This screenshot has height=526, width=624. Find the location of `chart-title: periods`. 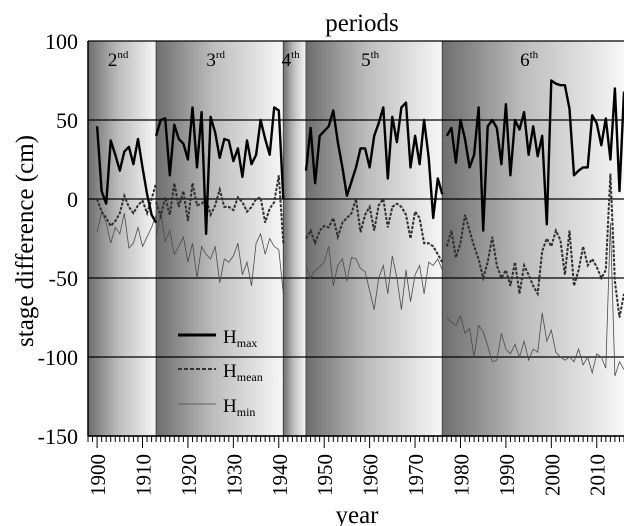

chart-title: periods is located at coordinates (362, 23).